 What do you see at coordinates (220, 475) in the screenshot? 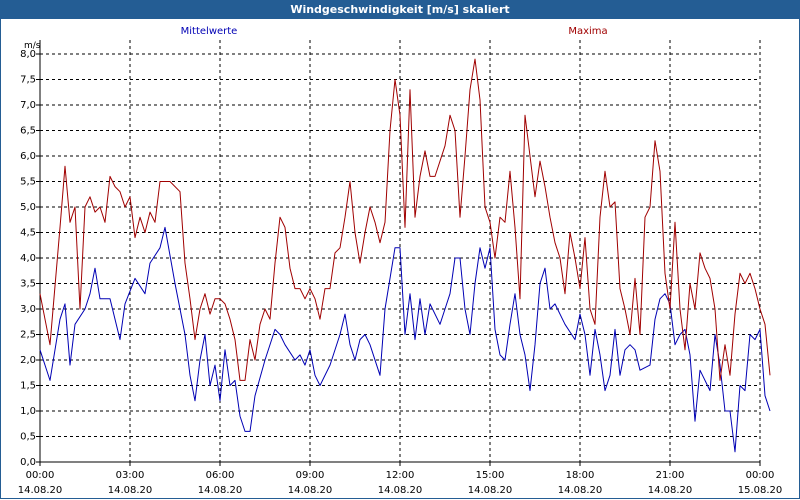
I see `x-tick-time-label: 06:00` at bounding box center [220, 475].